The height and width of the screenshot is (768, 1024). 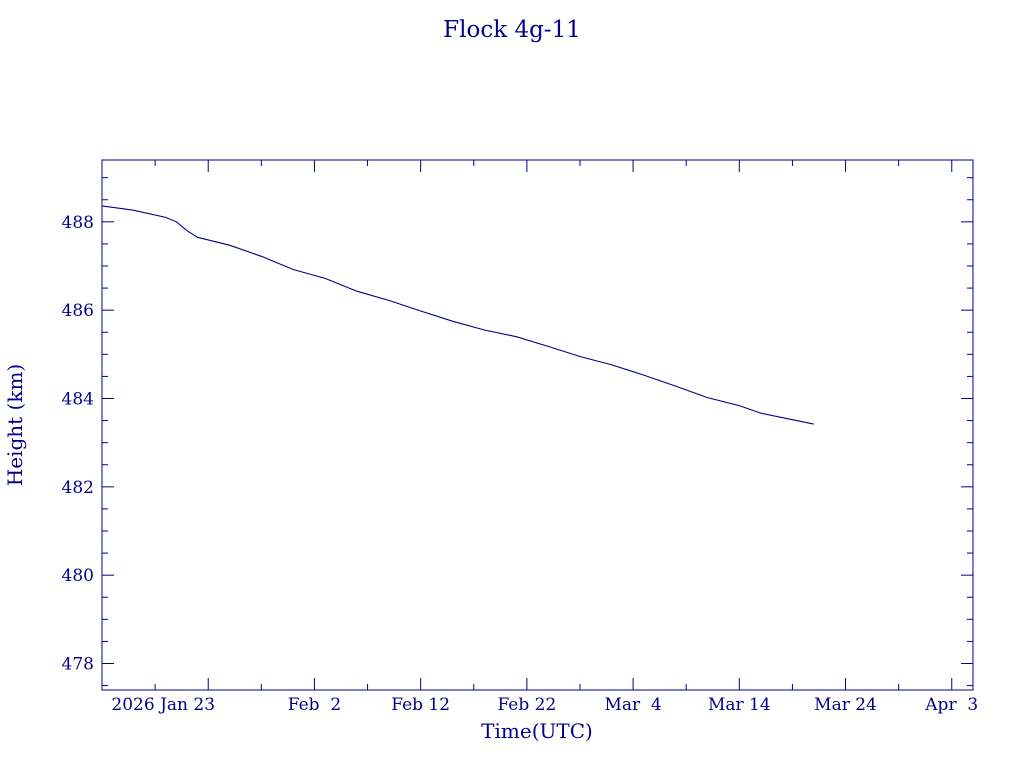 I want to click on y-axis-label: Height (km), so click(x=15, y=425).